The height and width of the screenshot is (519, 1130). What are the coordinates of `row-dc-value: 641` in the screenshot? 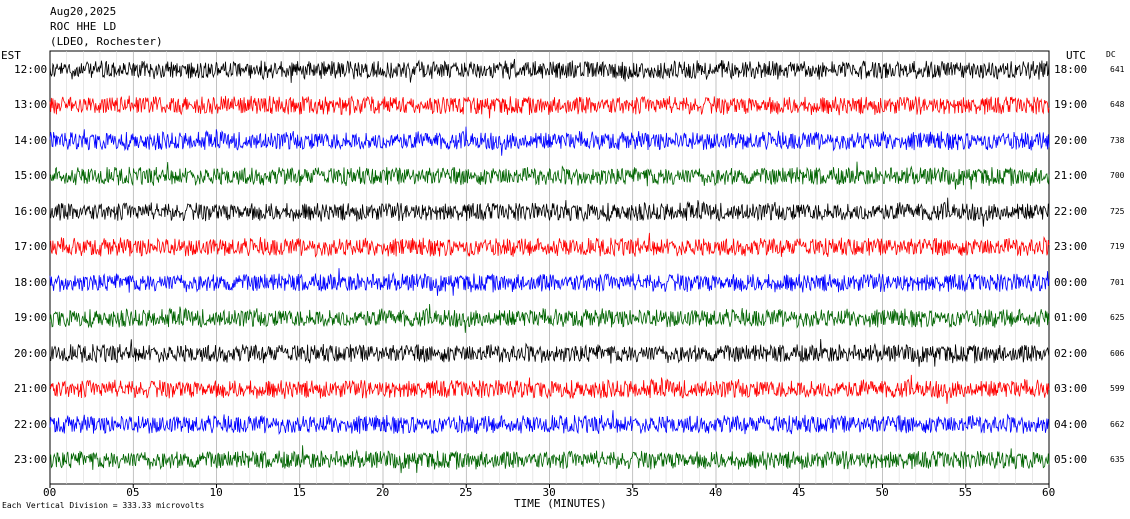 It's located at (1117, 69).